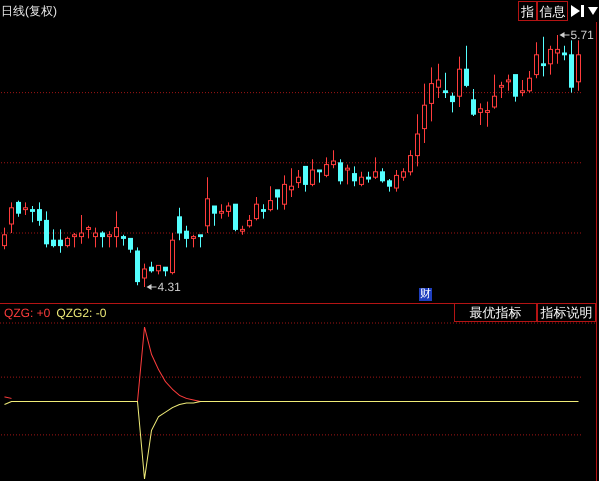  Describe the element at coordinates (170, 287) in the screenshot. I see `annotation: 4.31` at that location.